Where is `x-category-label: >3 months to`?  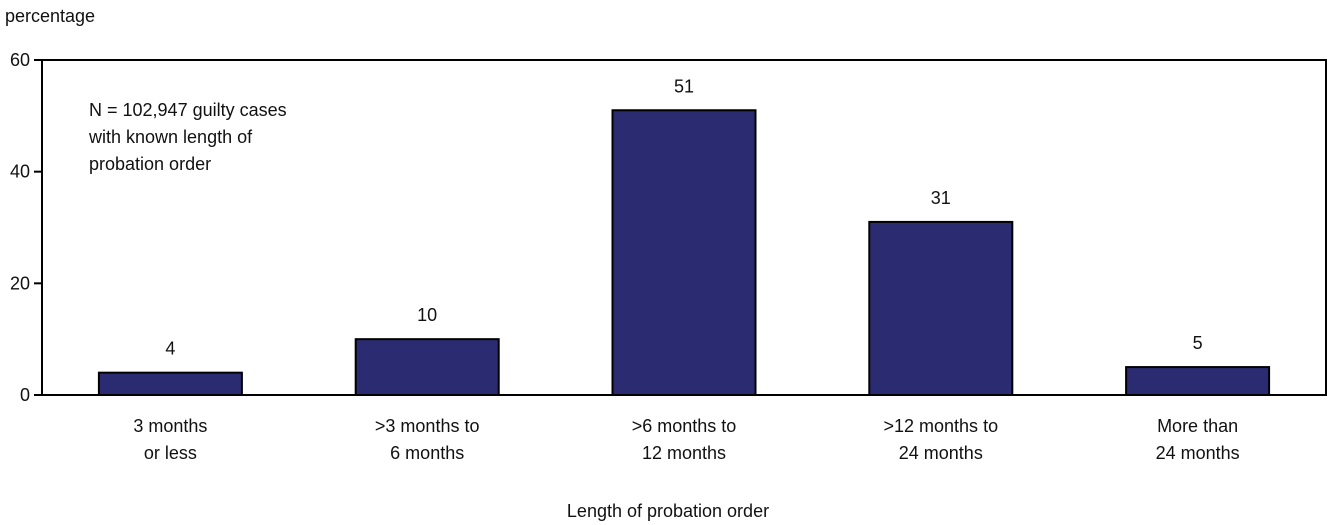 x-category-label: >3 months to is located at coordinates (427, 426).